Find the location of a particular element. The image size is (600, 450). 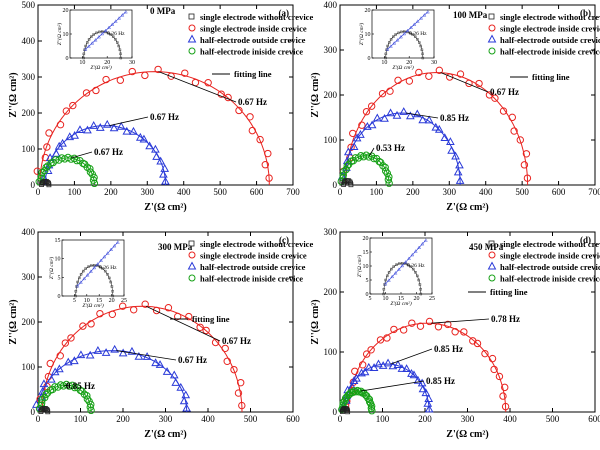

inset-fit-without is located at coordinates (94, 280).